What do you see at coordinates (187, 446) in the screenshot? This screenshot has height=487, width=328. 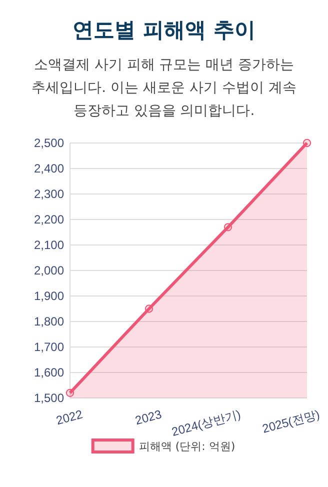 I see `legend-label: 피해액 (단위: 억원)` at bounding box center [187, 446].